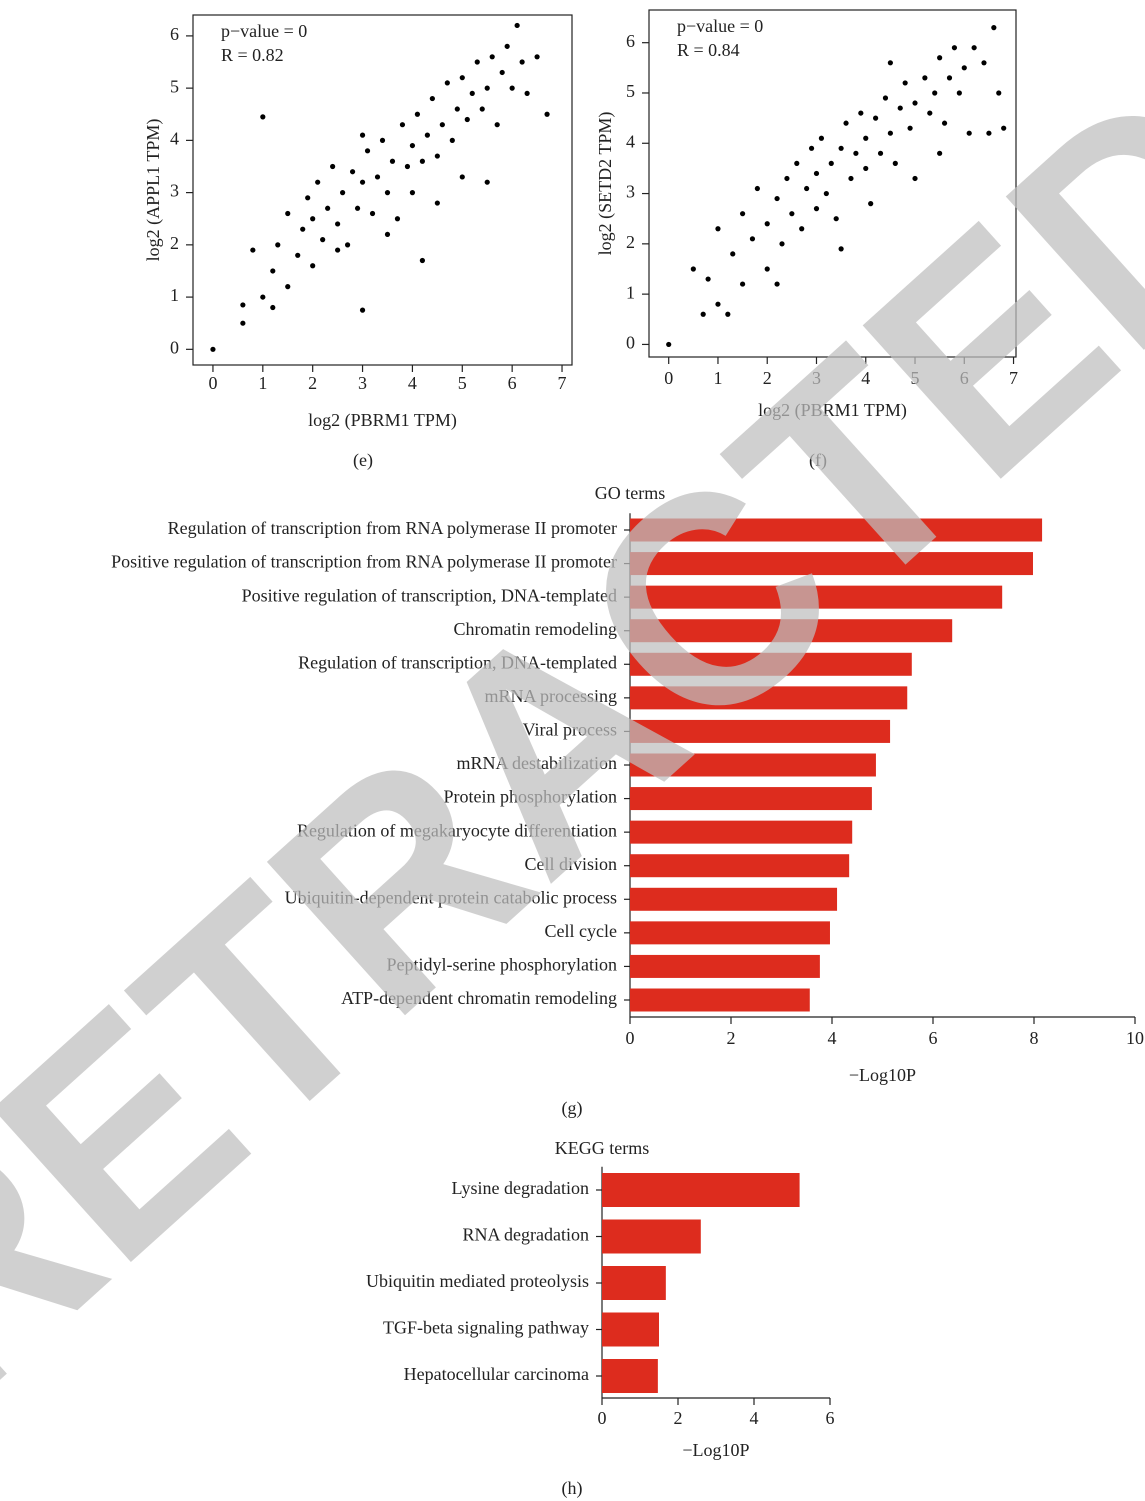  What do you see at coordinates (717, 378) in the screenshot?
I see `x-tick-label: 1` at bounding box center [717, 378].